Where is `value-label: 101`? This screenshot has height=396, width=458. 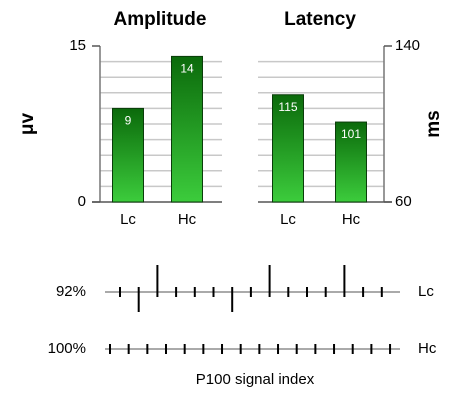
value-label: 101 is located at coordinates (351, 134).